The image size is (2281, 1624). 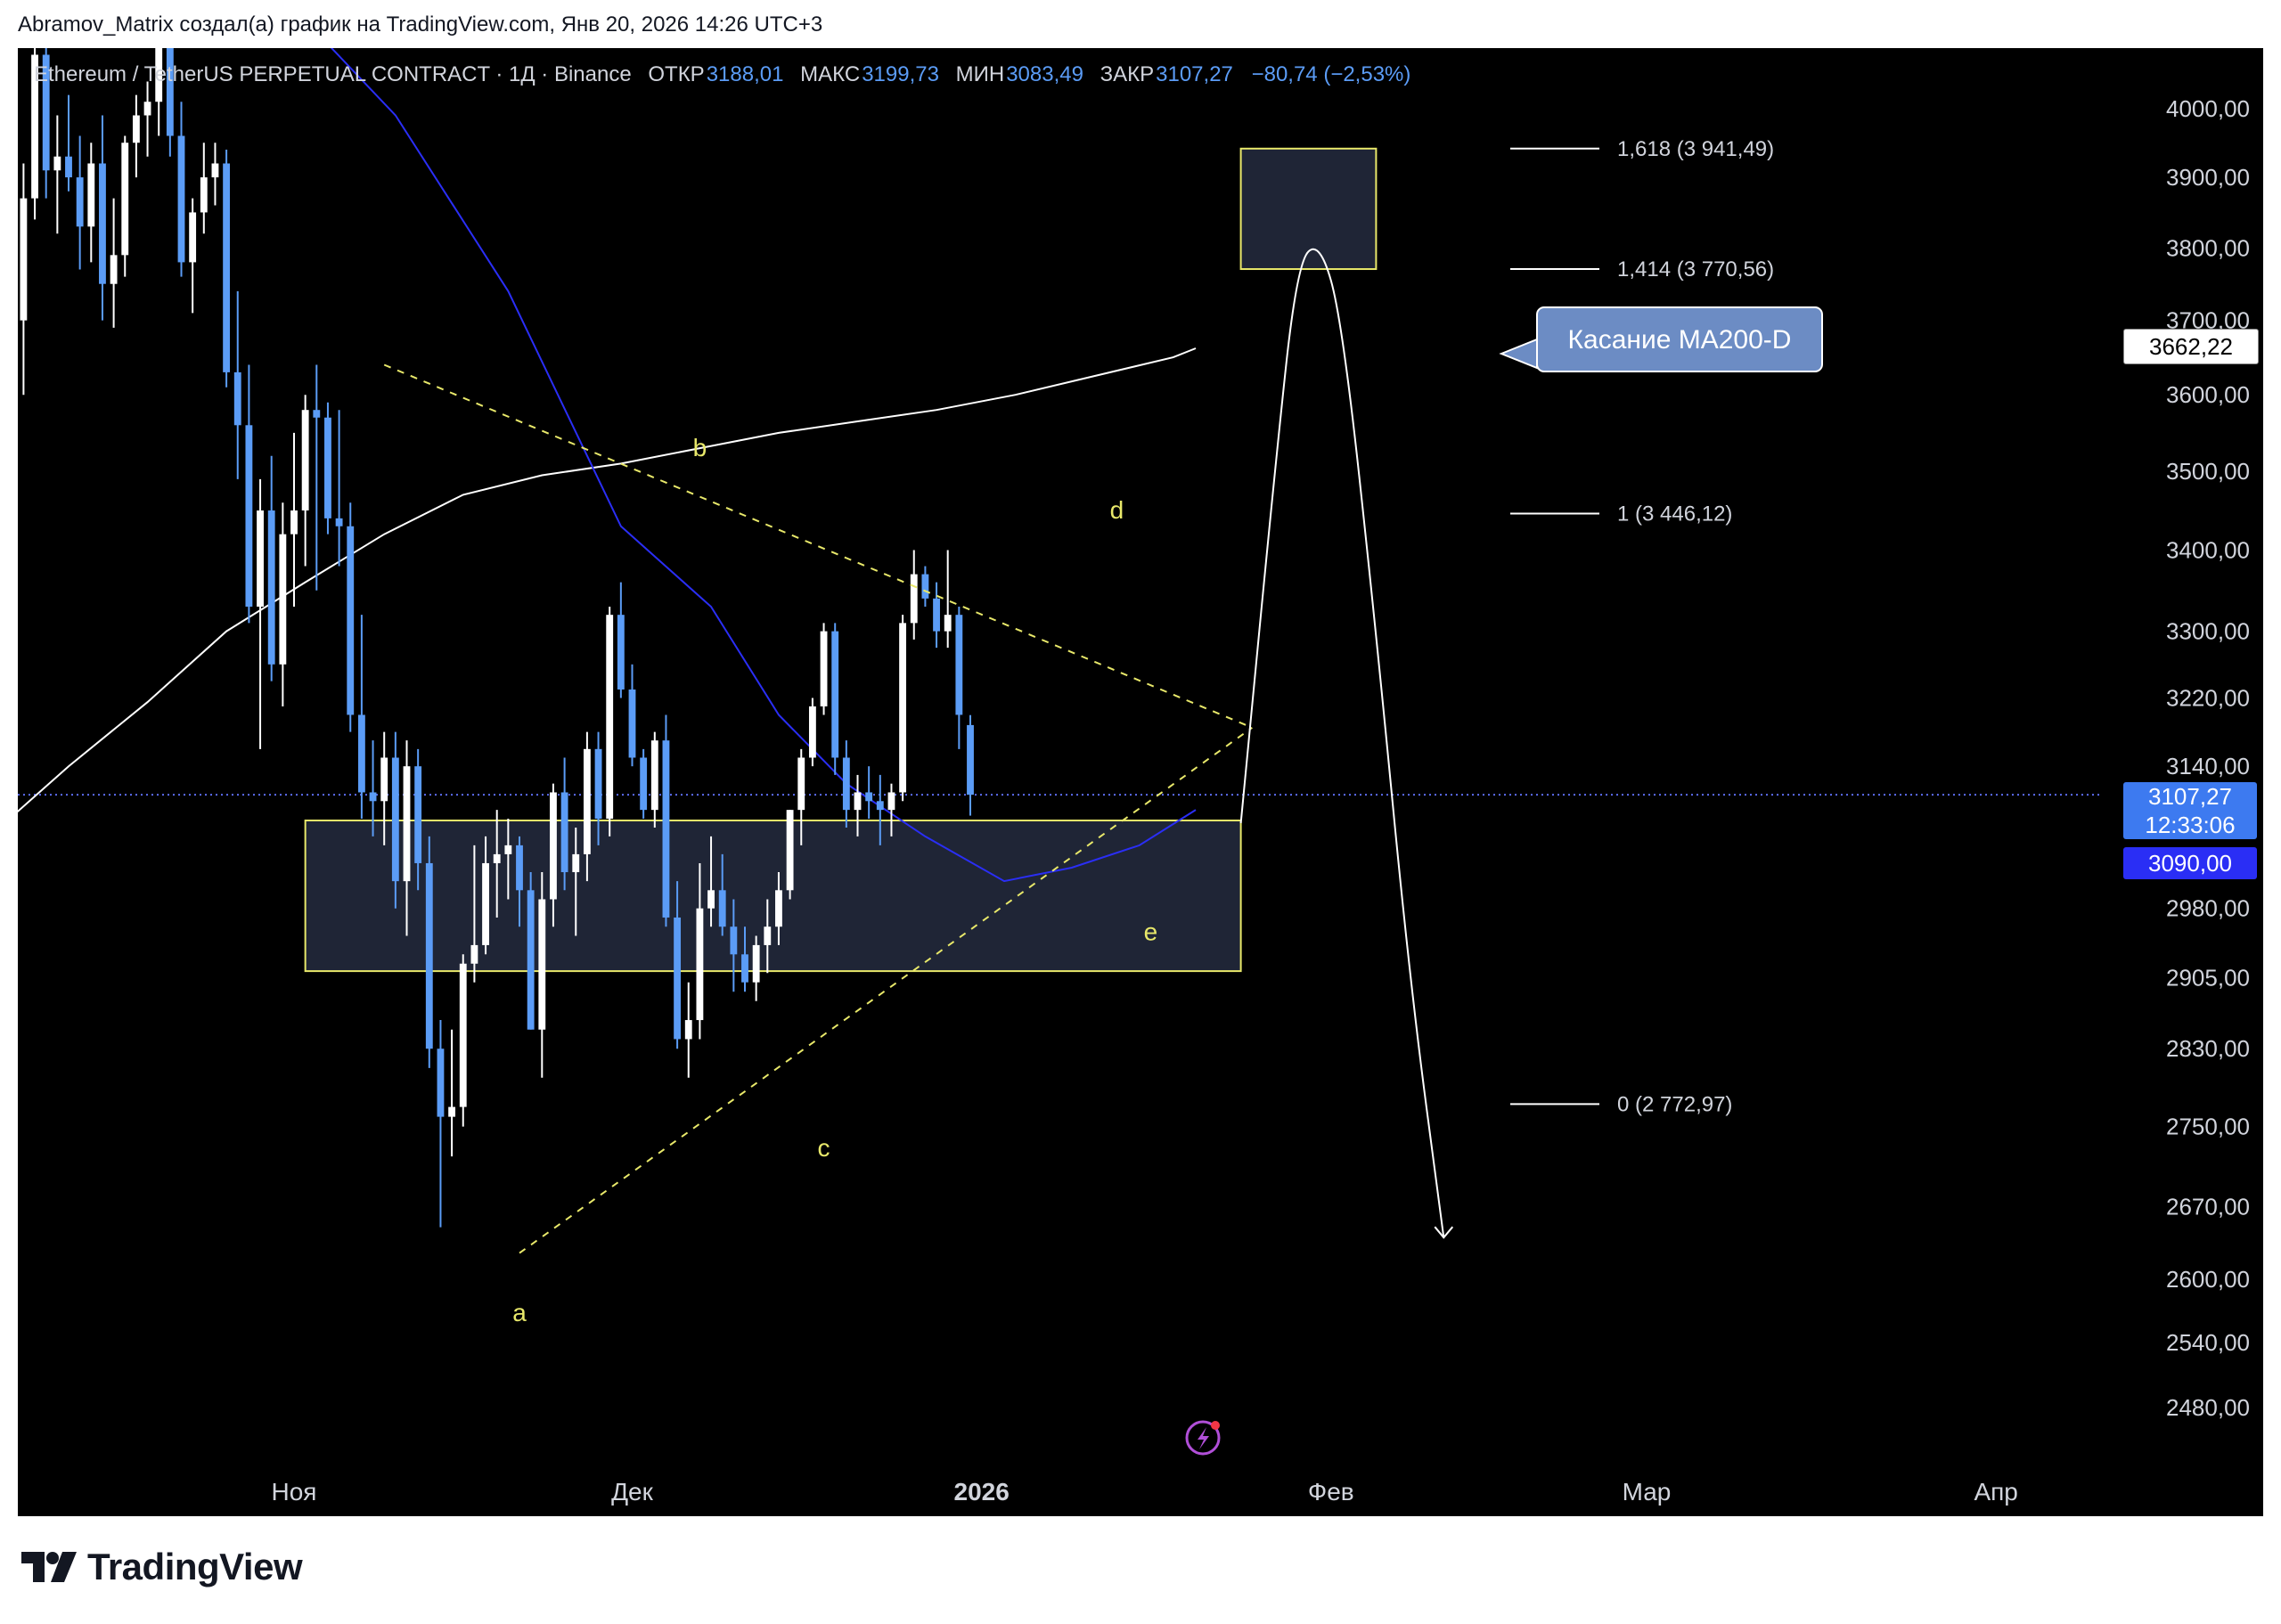 What do you see at coordinates (1444, 1232) in the screenshot?
I see `projection-arrowhead` at bounding box center [1444, 1232].